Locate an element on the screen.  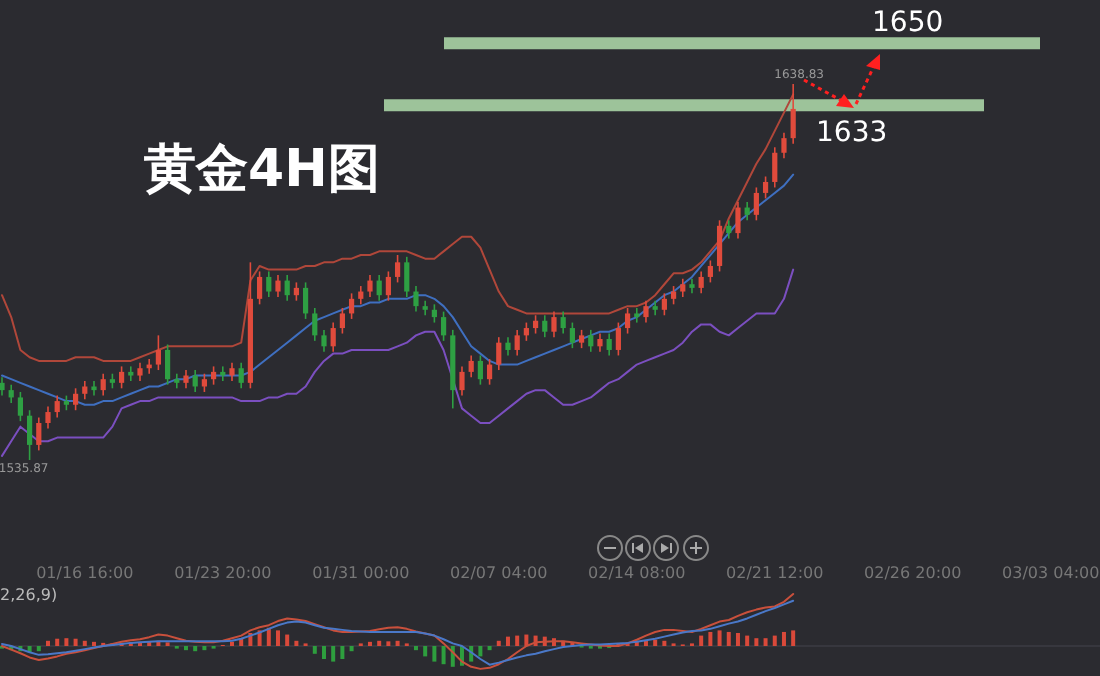
ref-line-label: 1650 is located at coordinates (908, 23).